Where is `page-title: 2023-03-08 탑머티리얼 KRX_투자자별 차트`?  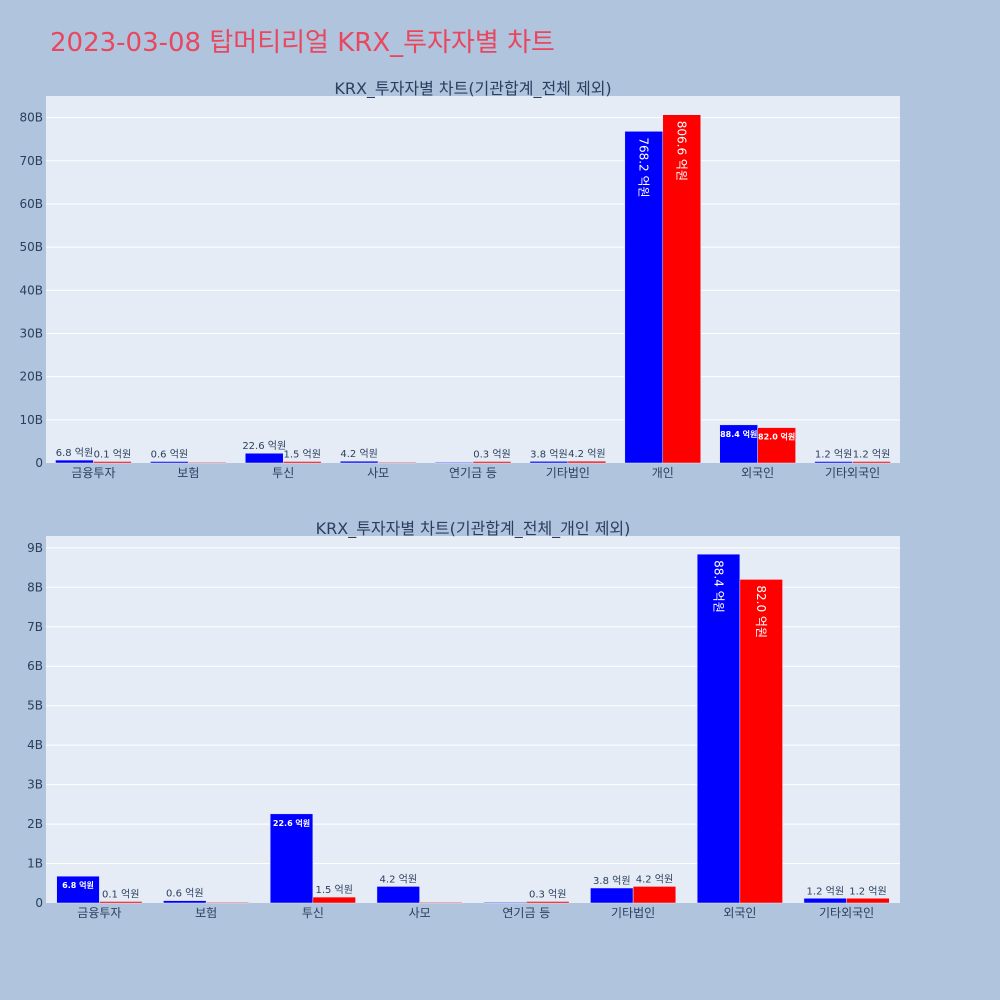
page-title: 2023-03-08 탑머티리얼 KRX_투자자별 차트 is located at coordinates (302, 43).